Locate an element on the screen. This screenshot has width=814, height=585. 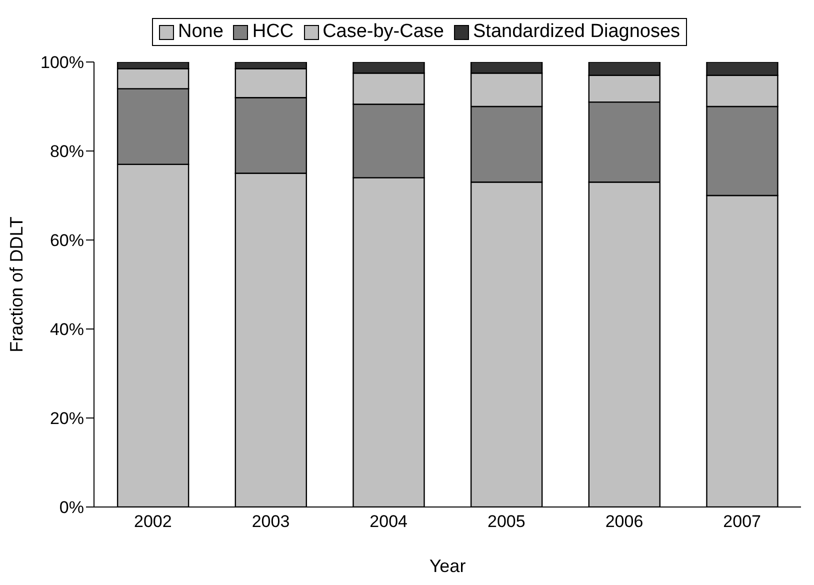
y-axis-title: Fraction of DDLT is located at coordinates (16, 284).